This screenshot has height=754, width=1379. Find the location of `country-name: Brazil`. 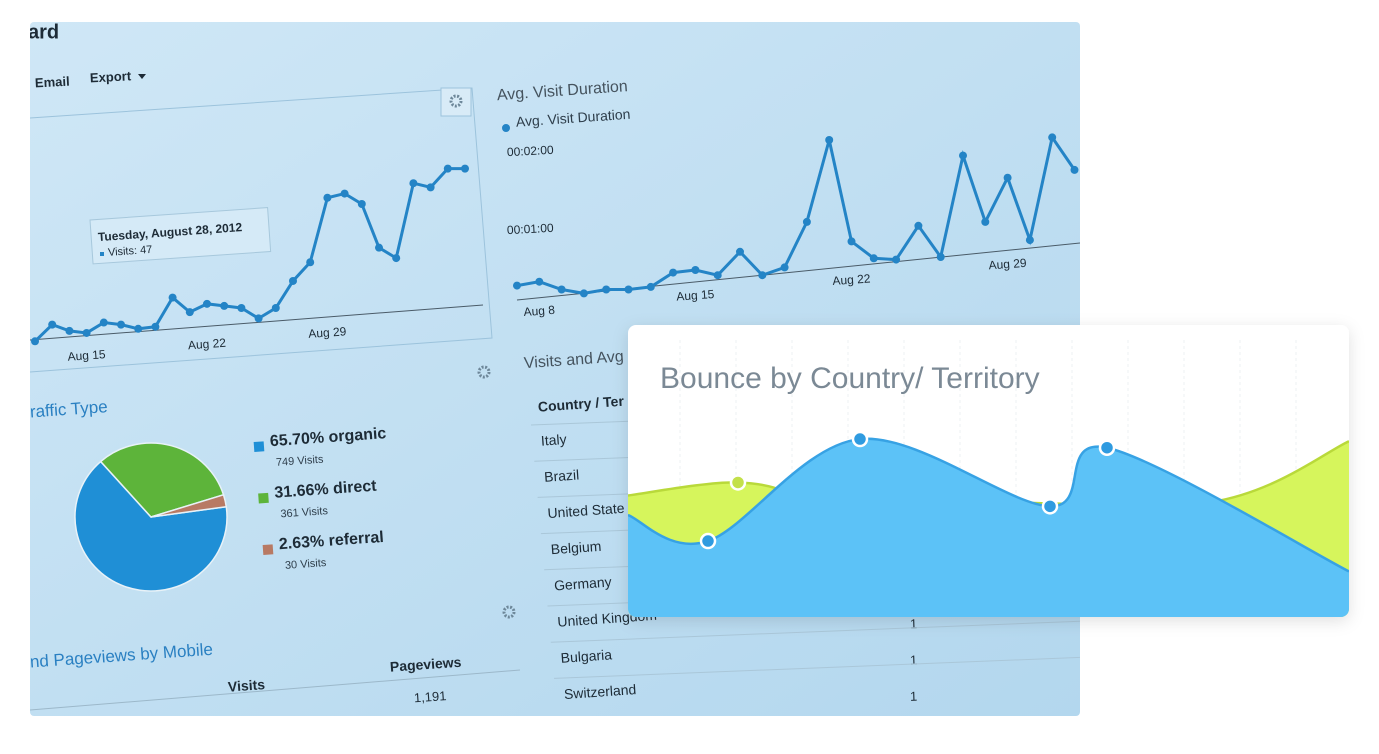

country-name: Brazil is located at coordinates (562, 475).